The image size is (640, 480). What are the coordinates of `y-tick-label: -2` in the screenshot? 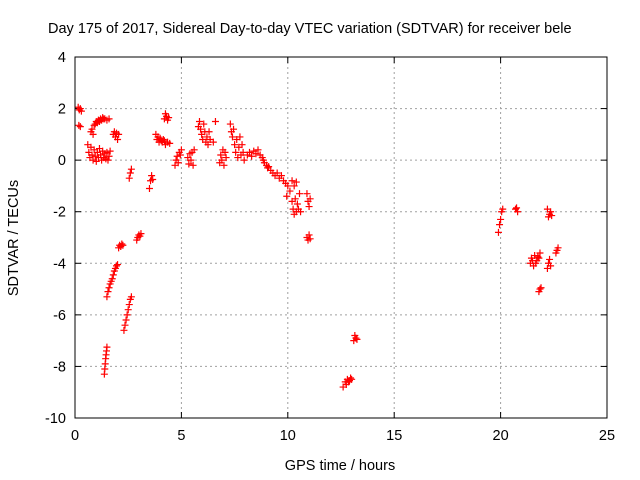 It's located at (59, 213).